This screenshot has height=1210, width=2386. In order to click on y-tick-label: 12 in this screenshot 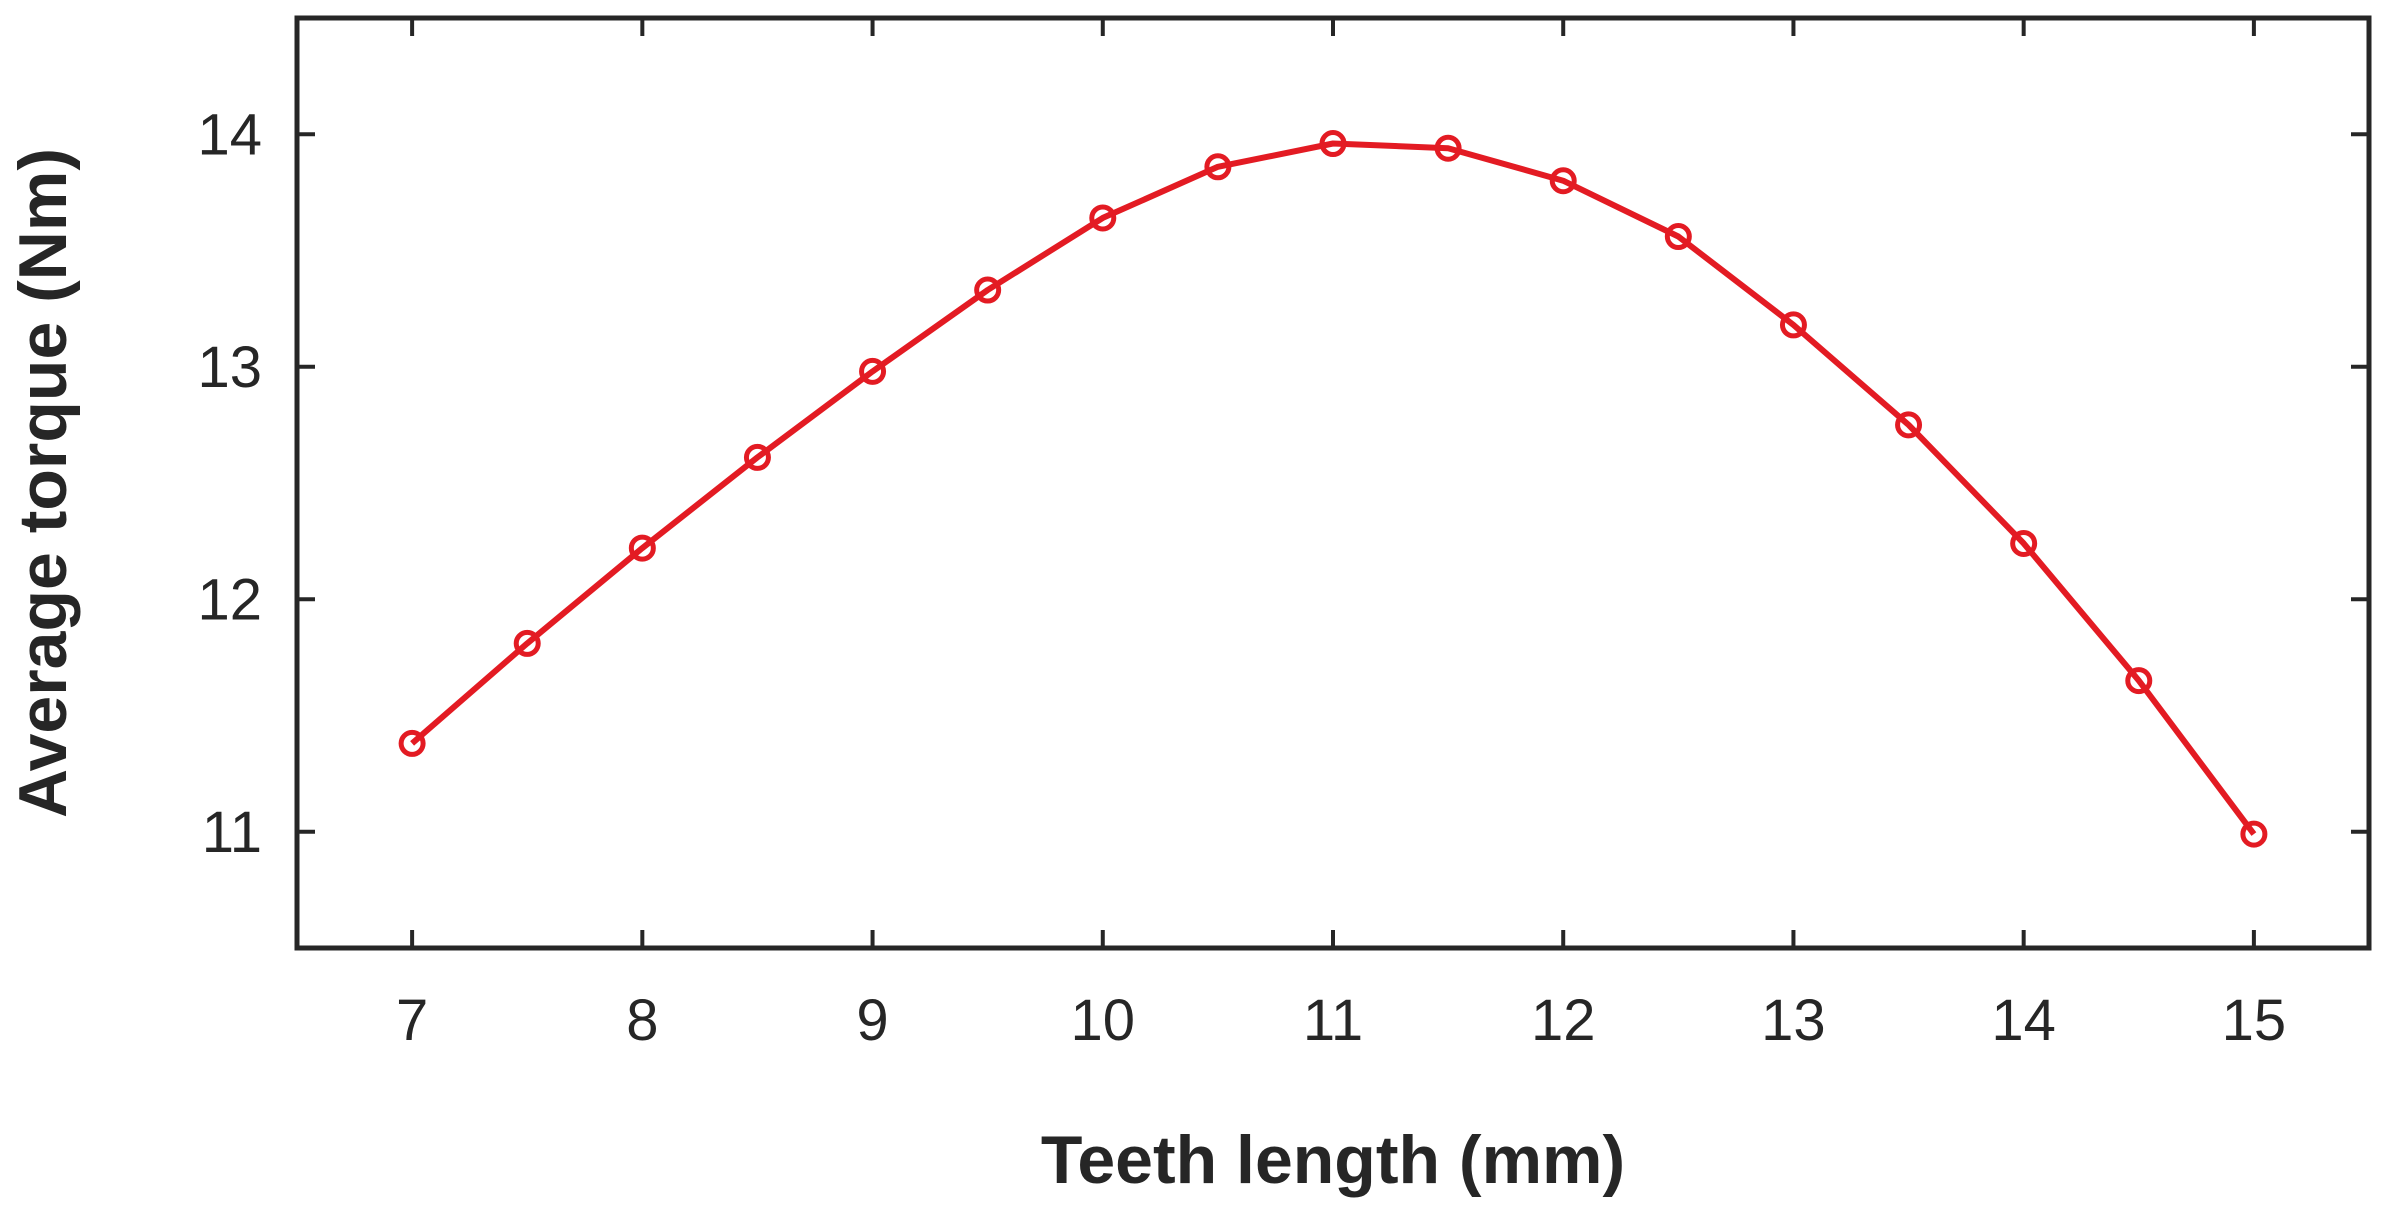, I will do `click(229, 599)`.